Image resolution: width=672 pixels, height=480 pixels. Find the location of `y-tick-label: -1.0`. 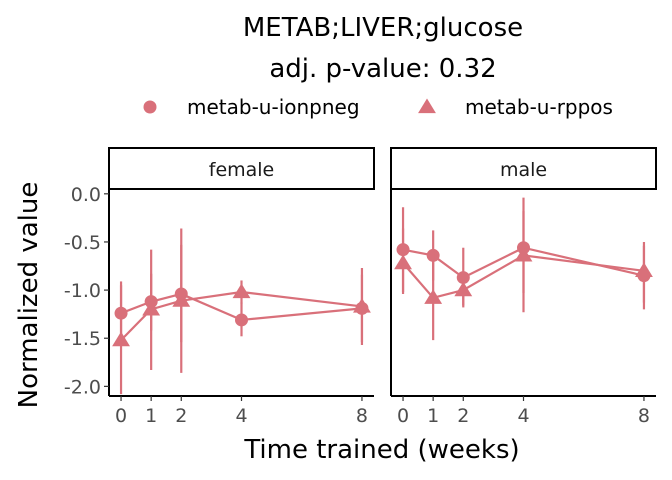

y-tick-label: -1.0 is located at coordinates (82, 291).